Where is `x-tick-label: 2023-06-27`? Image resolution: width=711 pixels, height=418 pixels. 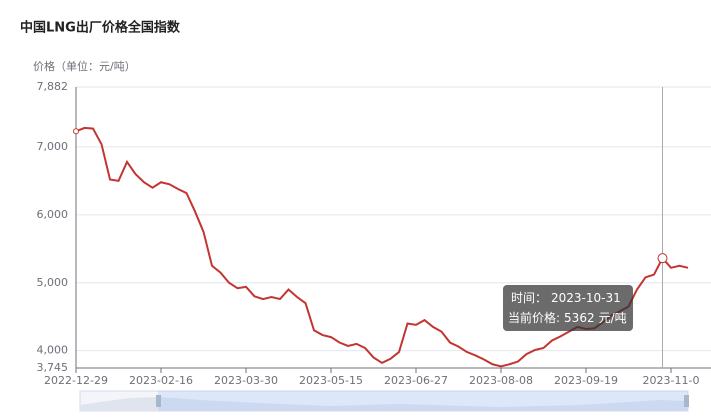 x-tick-label: 2023-06-27 is located at coordinates (416, 380).